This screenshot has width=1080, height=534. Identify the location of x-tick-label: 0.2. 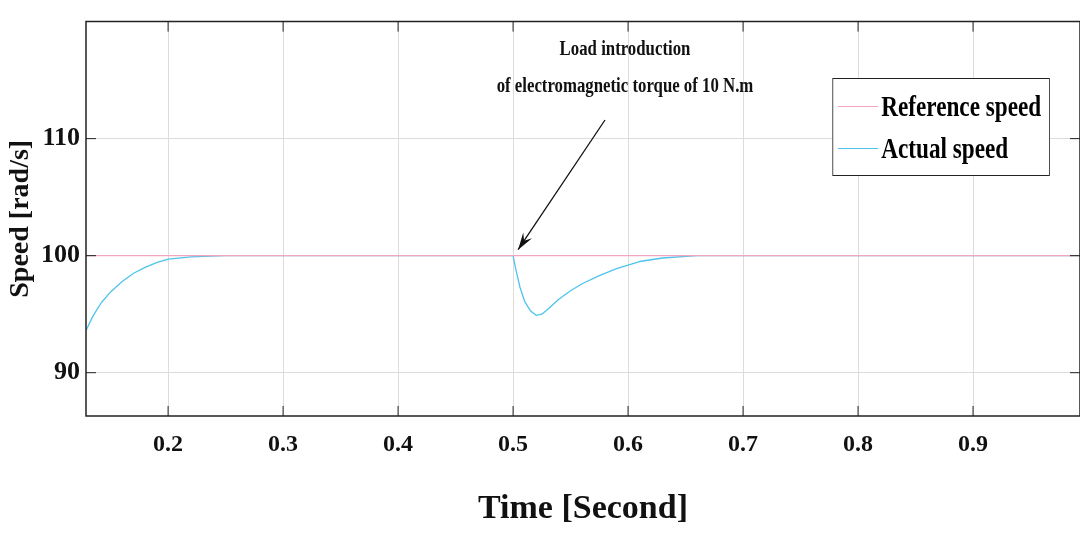
(168, 442).